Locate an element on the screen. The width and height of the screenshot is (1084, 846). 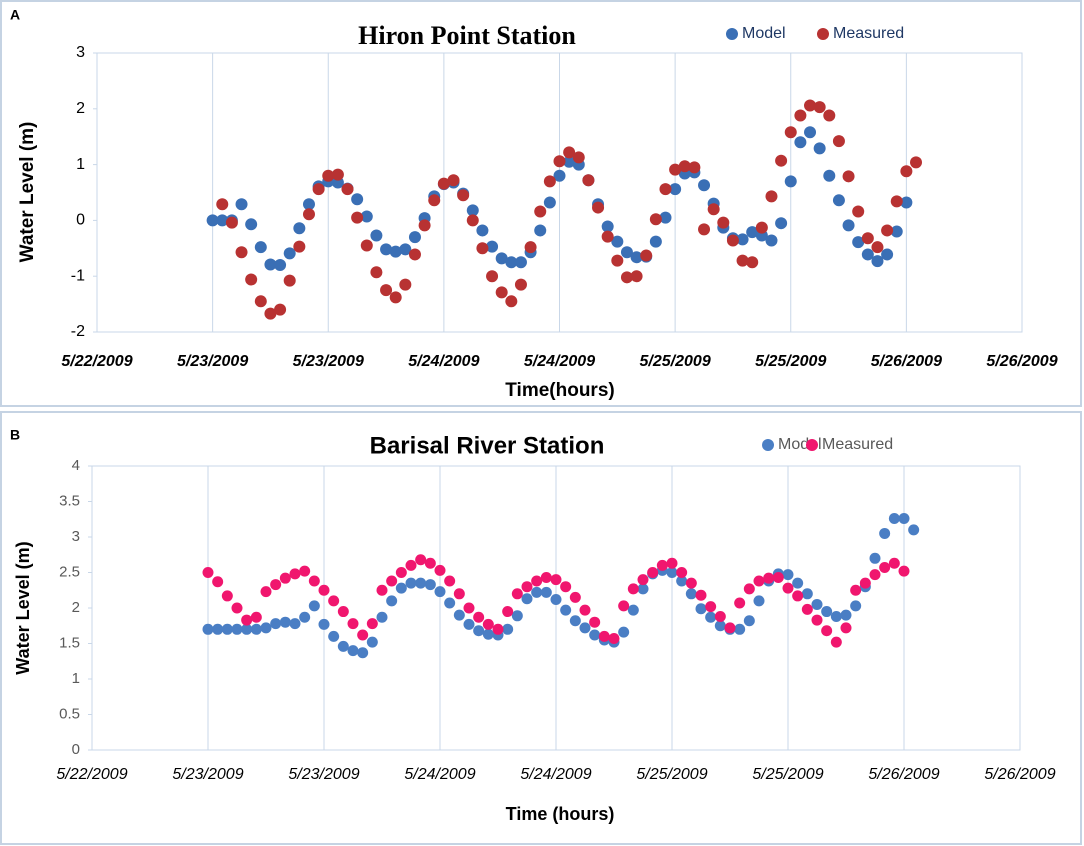
x-axis-label: Time(hours) is located at coordinates (559, 390).